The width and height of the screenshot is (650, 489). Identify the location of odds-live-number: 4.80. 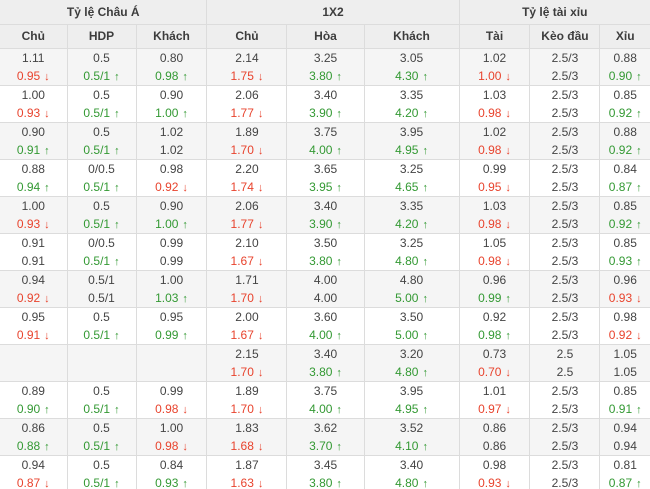
(407, 371).